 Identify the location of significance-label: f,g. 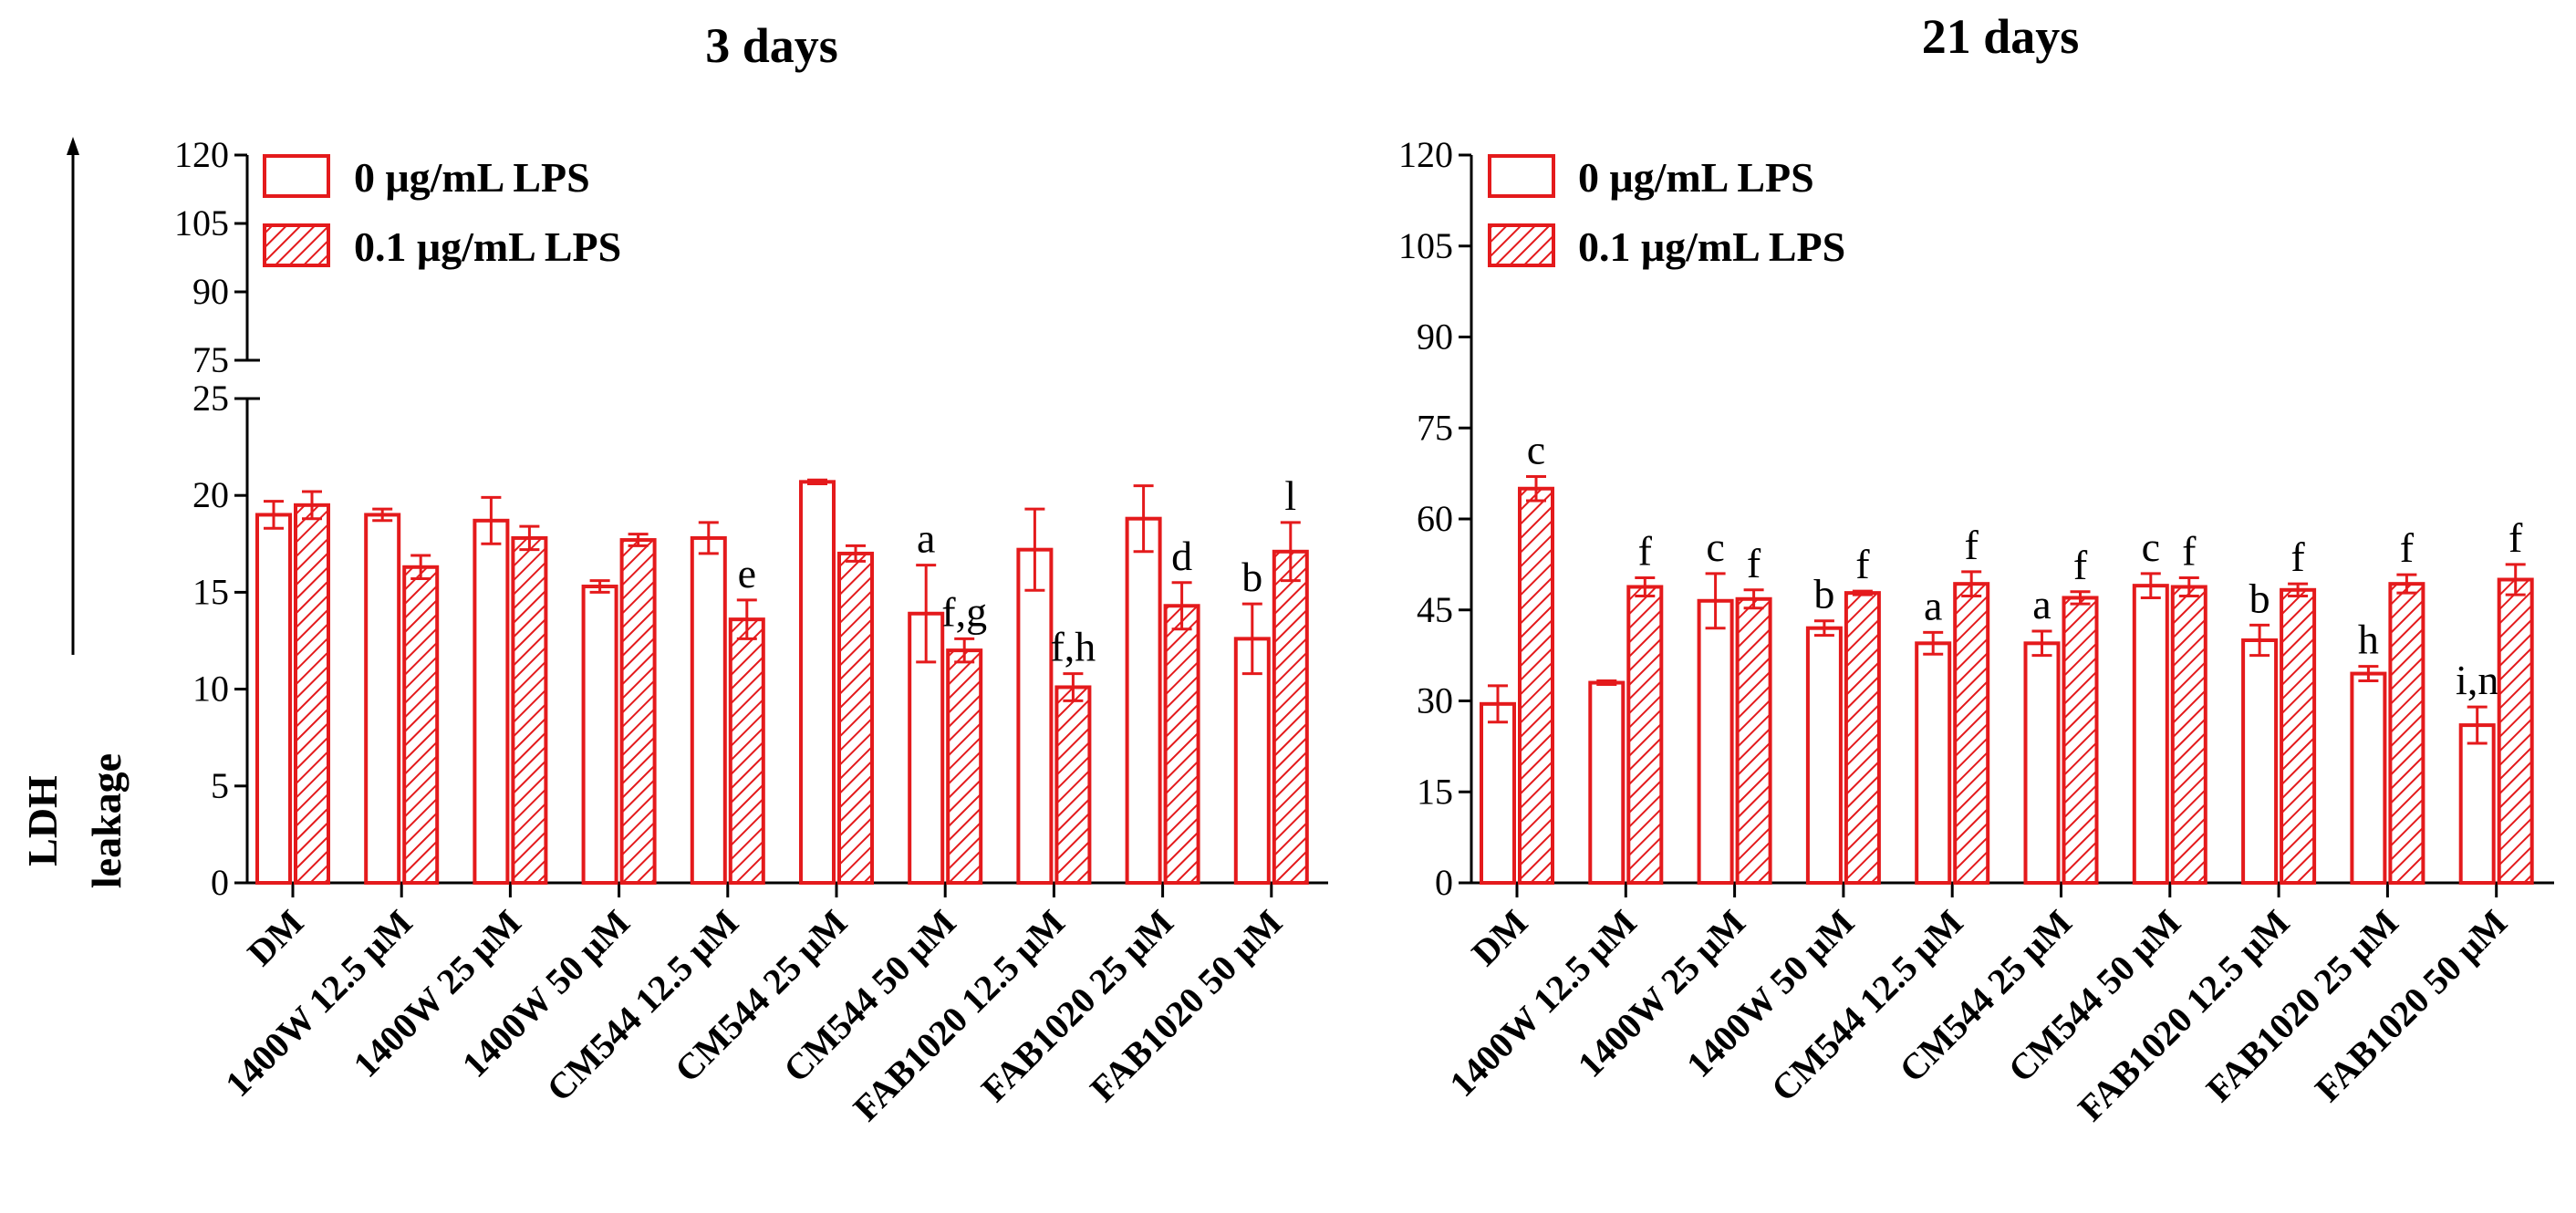
(964, 611).